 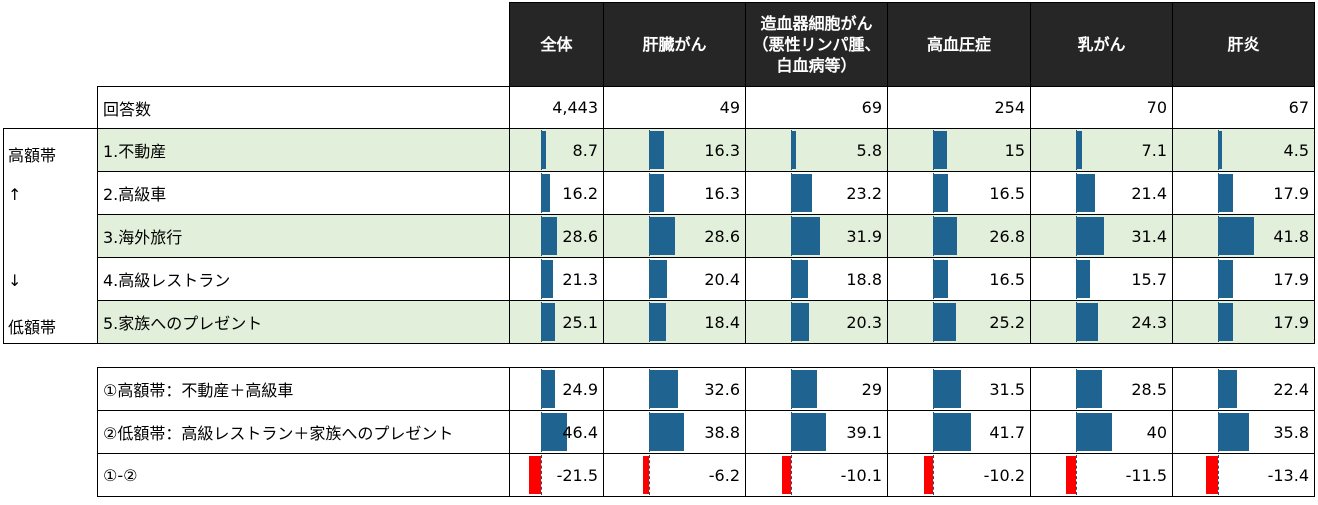 I want to click on data-cell: 25.1, so click(x=556, y=322).